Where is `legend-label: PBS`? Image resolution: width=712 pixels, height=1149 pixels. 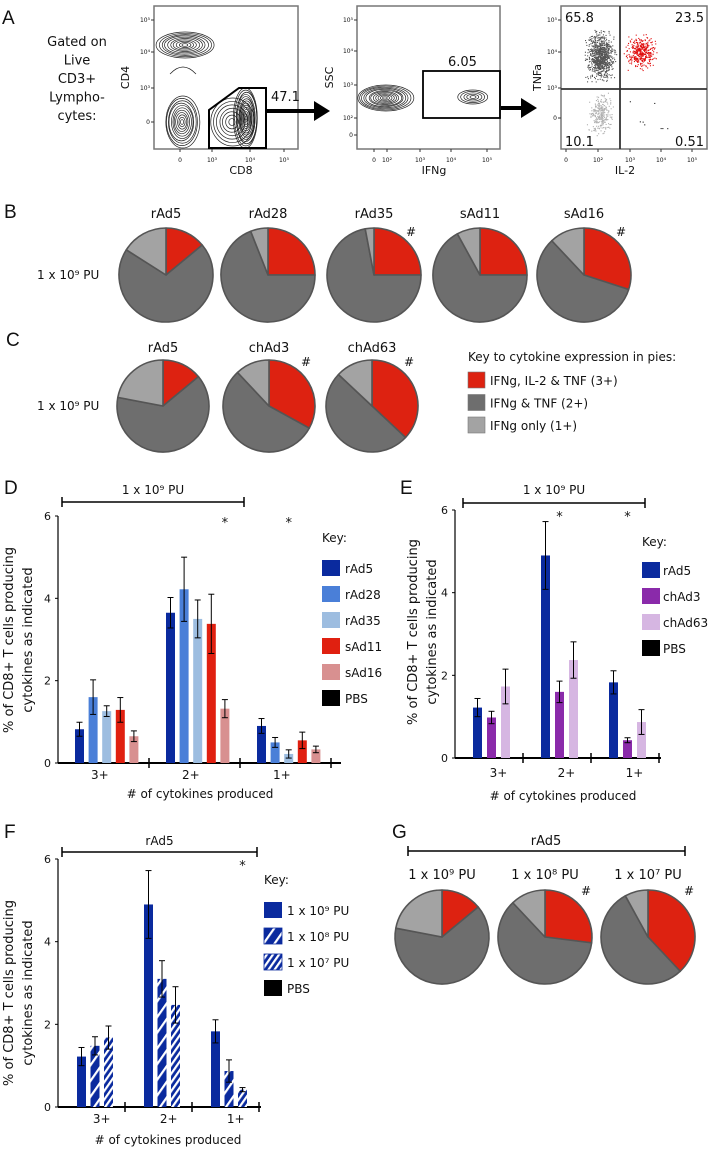 legend-label: PBS is located at coordinates (298, 989).